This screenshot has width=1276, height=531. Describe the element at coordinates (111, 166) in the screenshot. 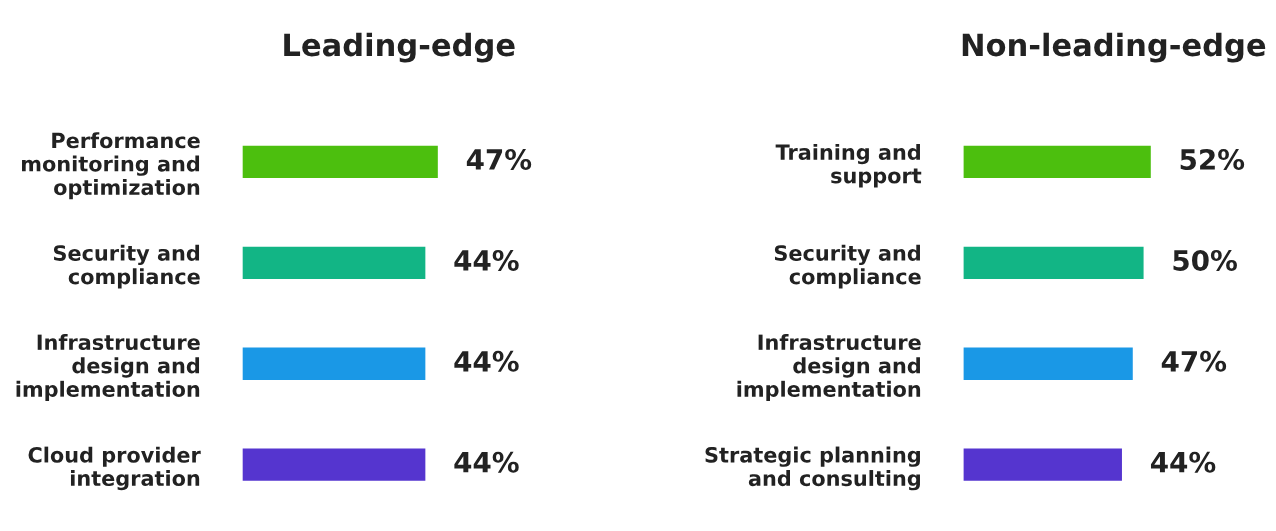

I see `y-tick-label: Performance monitoring and optimization` at that location.